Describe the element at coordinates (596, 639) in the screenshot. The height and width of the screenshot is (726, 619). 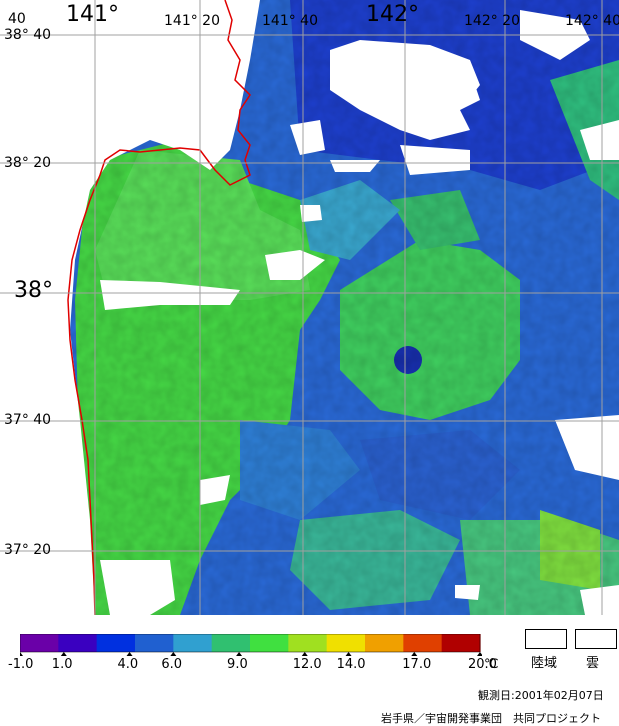
I see `cloud-legend-swatch` at that location.